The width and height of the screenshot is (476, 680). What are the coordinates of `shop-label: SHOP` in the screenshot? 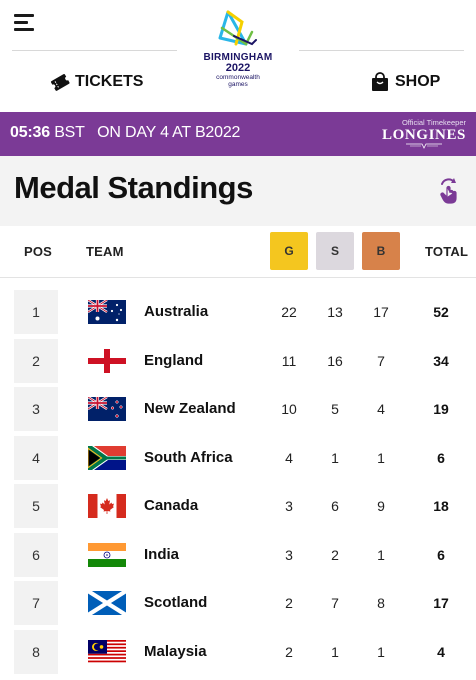 It's located at (418, 81).